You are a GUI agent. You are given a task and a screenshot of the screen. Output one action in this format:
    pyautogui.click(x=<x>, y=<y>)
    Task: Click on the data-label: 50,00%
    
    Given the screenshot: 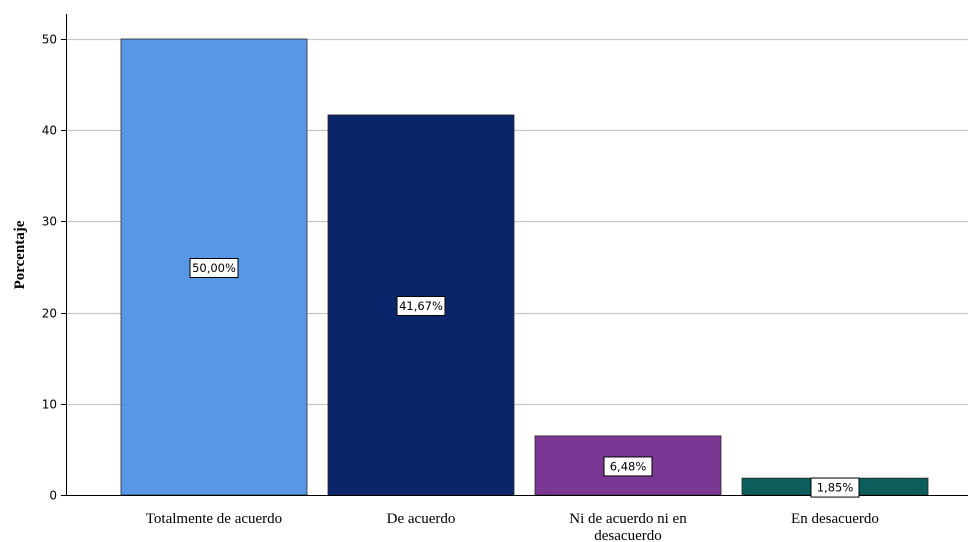 What is the action you would take?
    pyautogui.click(x=214, y=268)
    